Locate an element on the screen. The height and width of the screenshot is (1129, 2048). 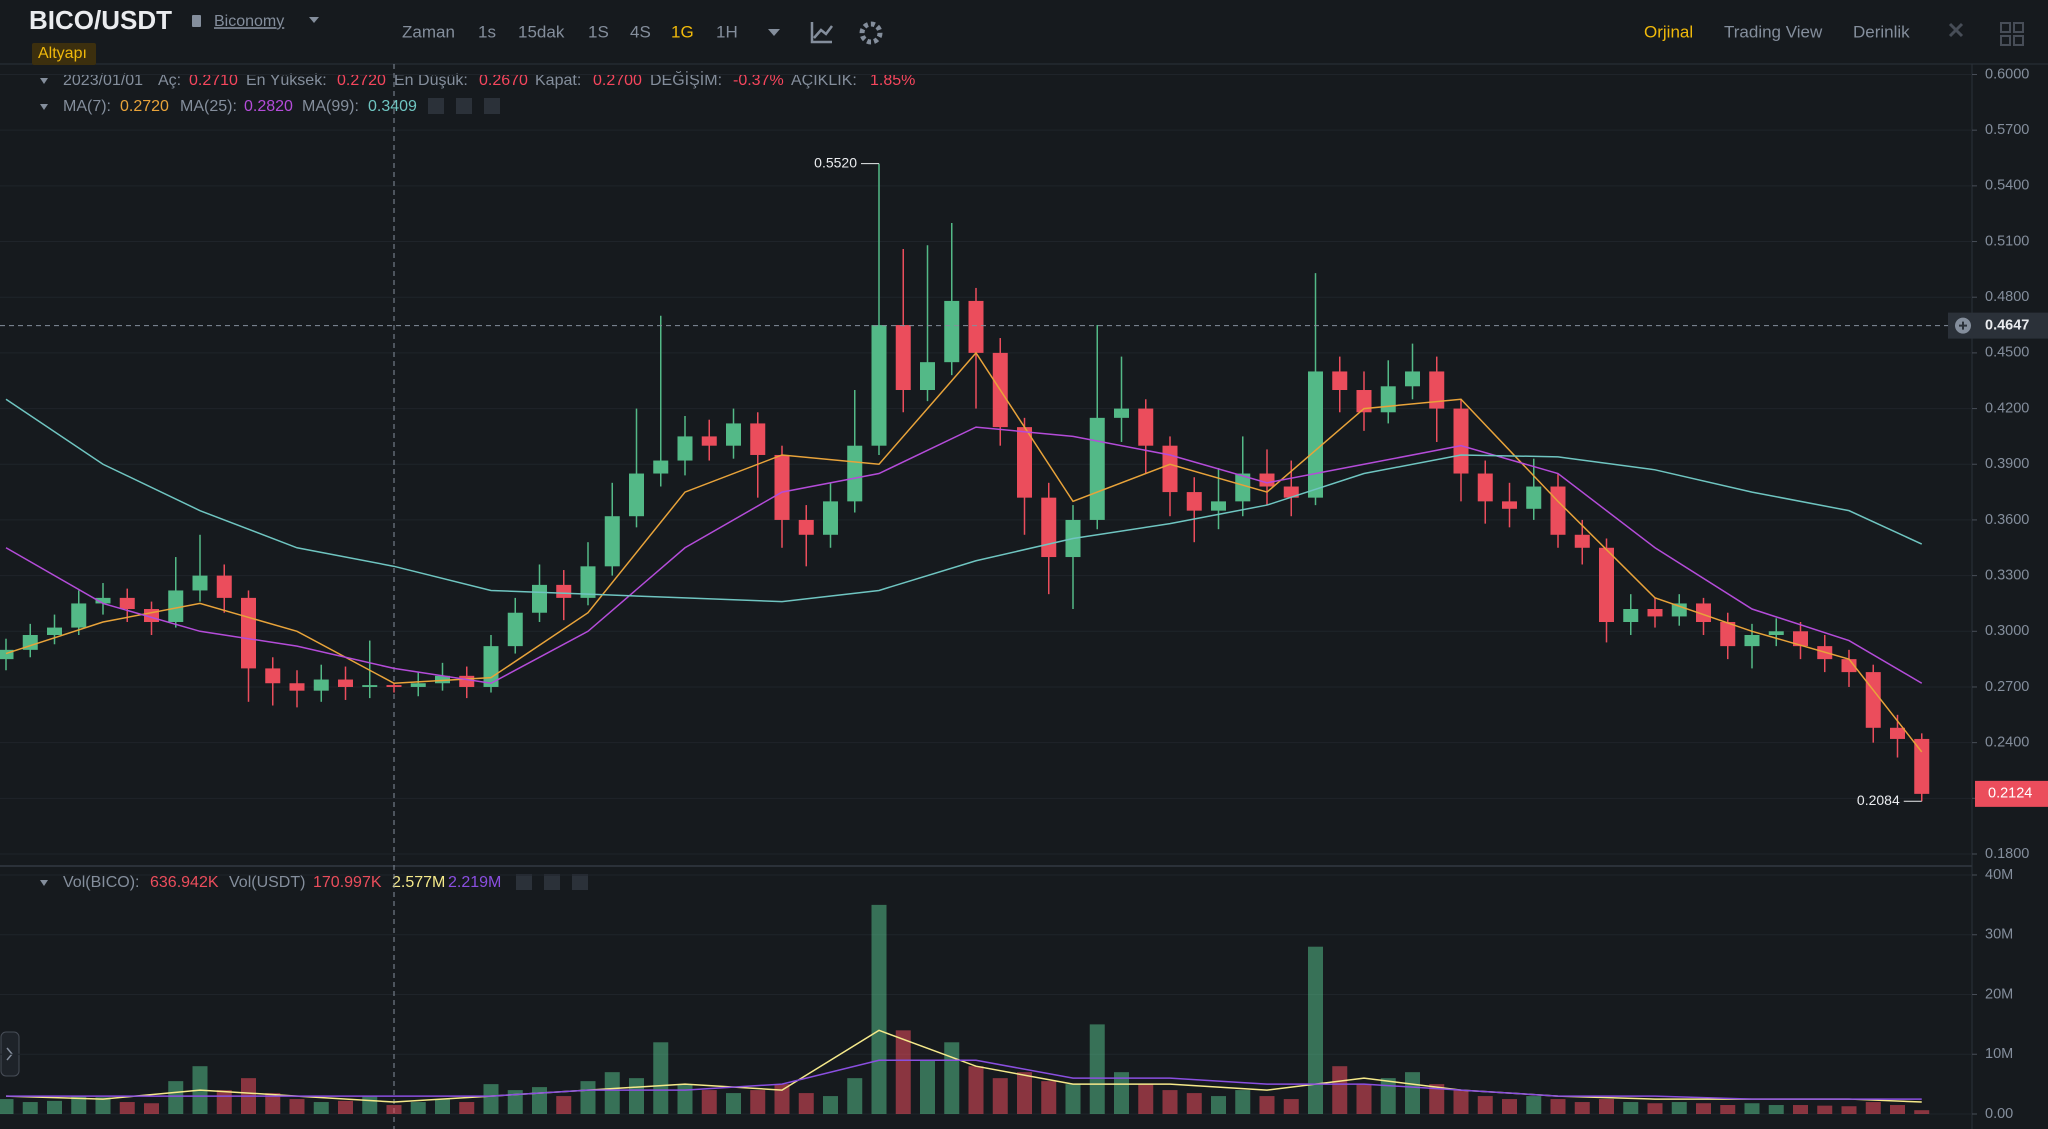
ma-value: 0.2720 is located at coordinates (144, 106).